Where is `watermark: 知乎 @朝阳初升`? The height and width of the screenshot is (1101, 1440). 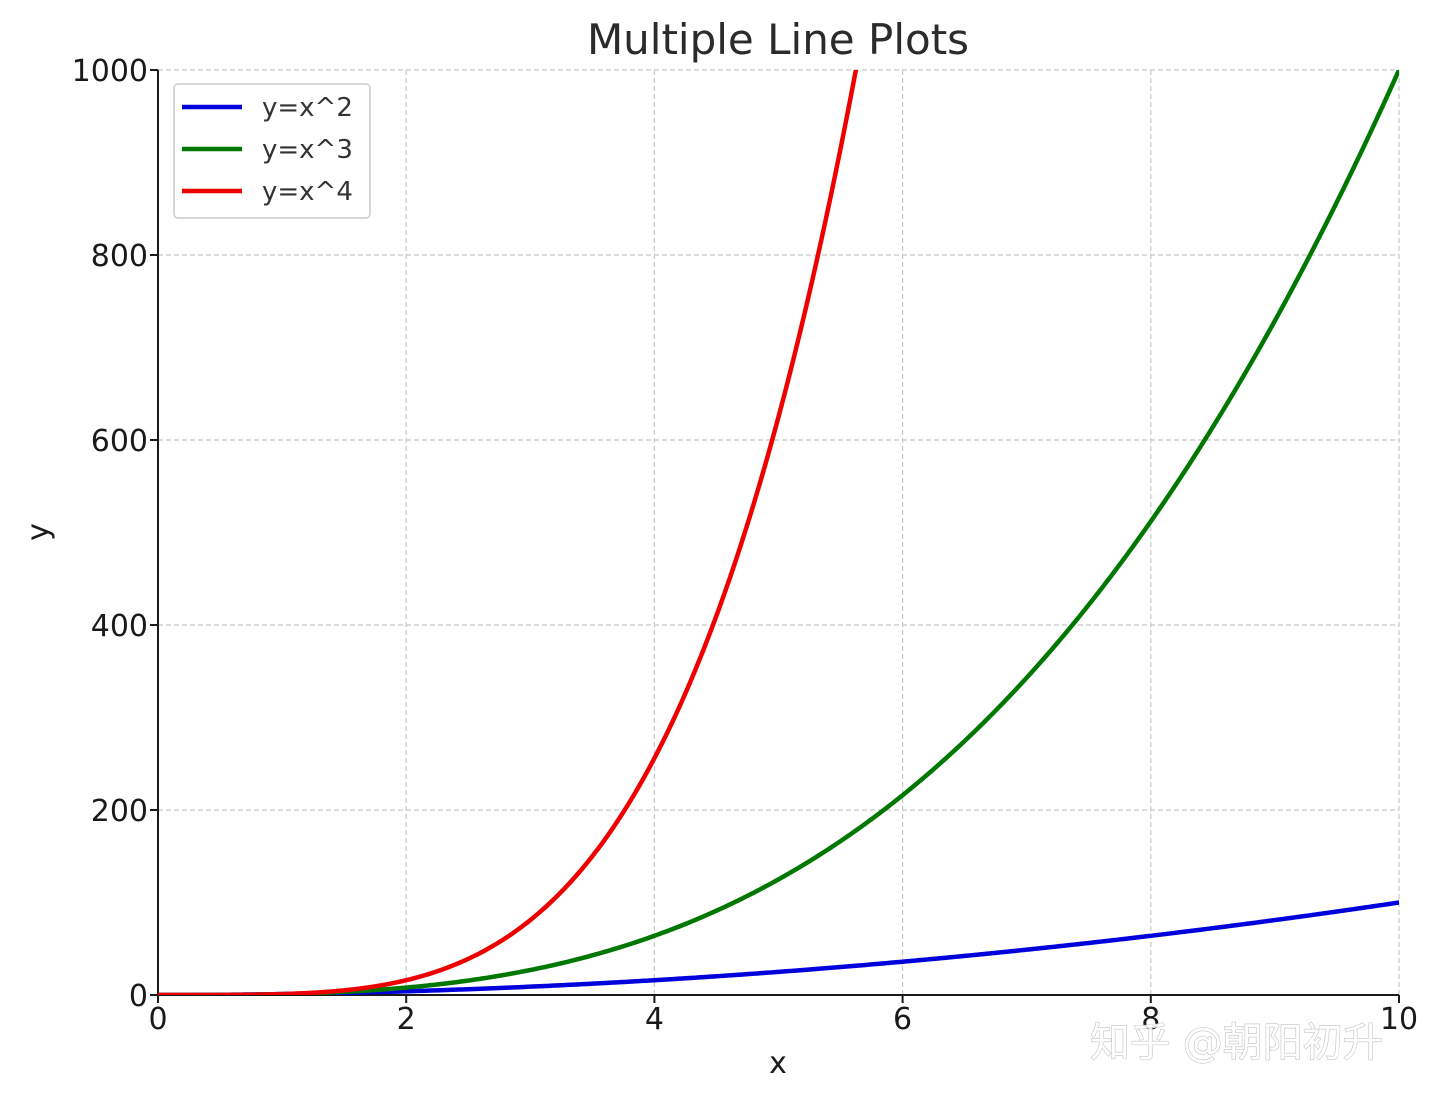
watermark: 知乎 @朝阳初升 is located at coordinates (1236, 1043).